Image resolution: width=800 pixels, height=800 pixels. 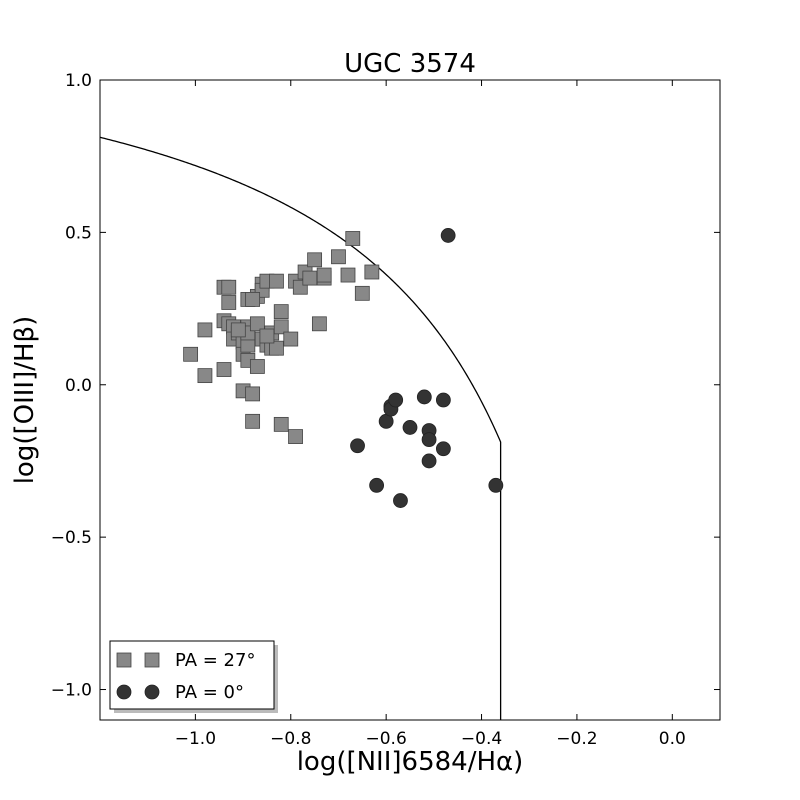 I want to click on y-tick-label: 0.5, so click(x=78, y=233).